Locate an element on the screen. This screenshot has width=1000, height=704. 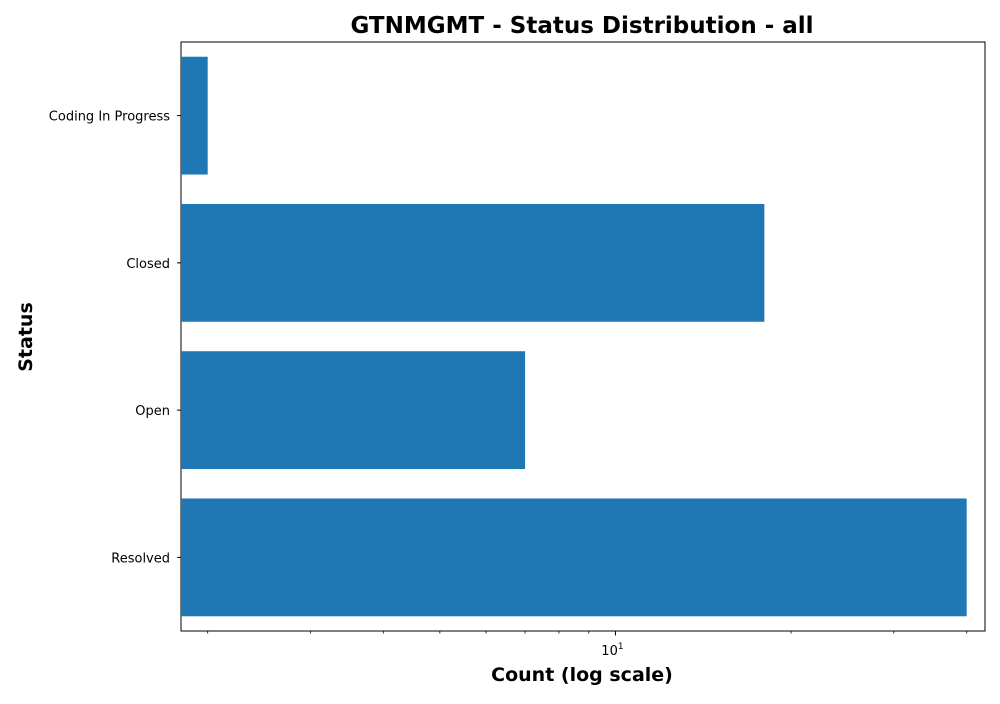
bar-closed is located at coordinates (473, 262).